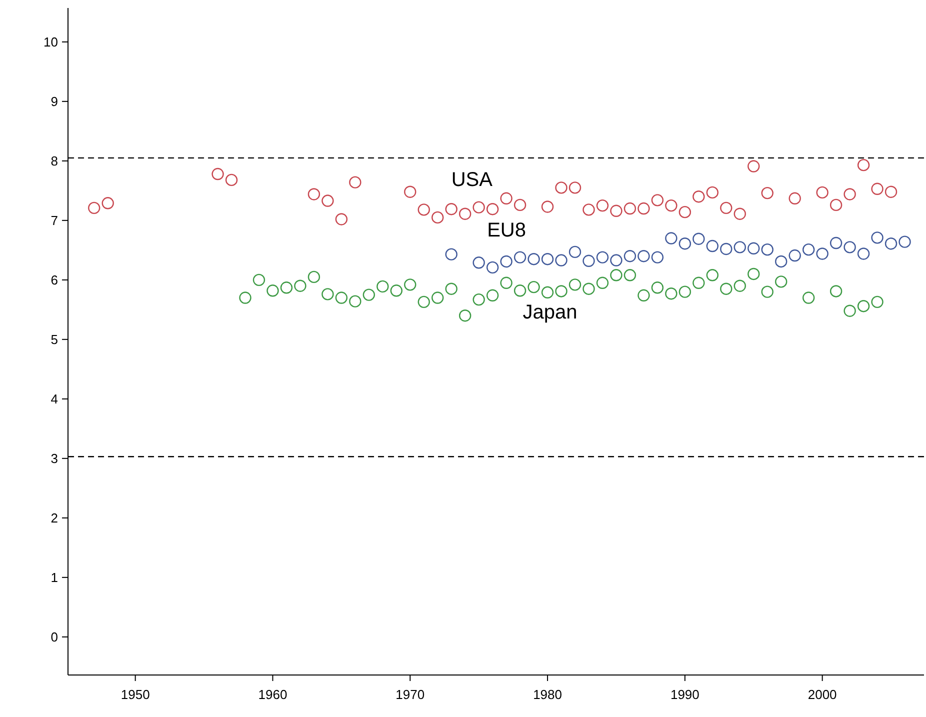 The width and height of the screenshot is (926, 717). What do you see at coordinates (506, 230) in the screenshot?
I see `series-label: EU8` at bounding box center [506, 230].